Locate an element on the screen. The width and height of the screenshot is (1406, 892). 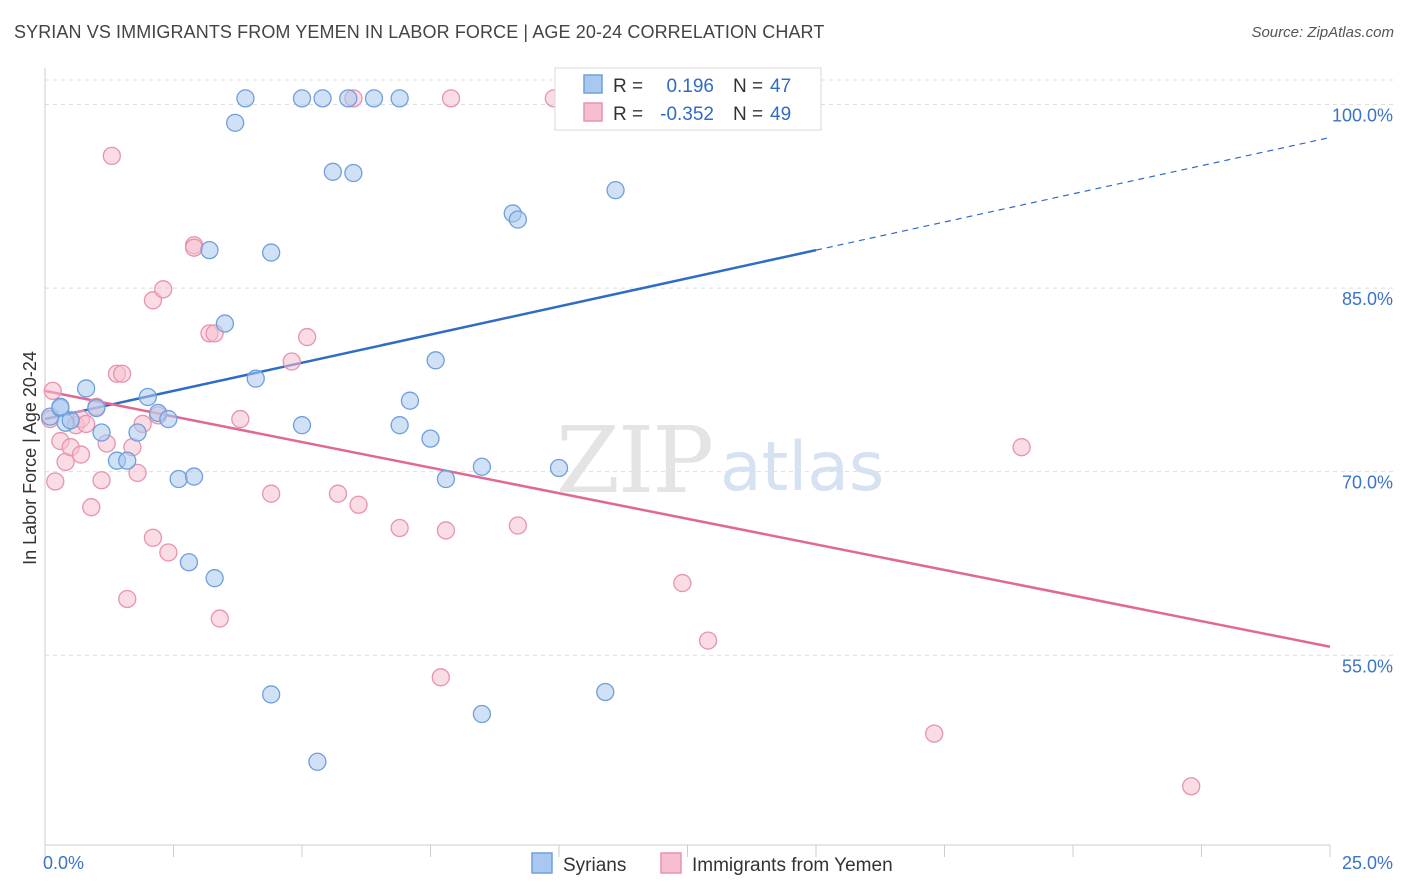
source-label: Source: ZipAtlas.com is located at coordinates (1322, 32).